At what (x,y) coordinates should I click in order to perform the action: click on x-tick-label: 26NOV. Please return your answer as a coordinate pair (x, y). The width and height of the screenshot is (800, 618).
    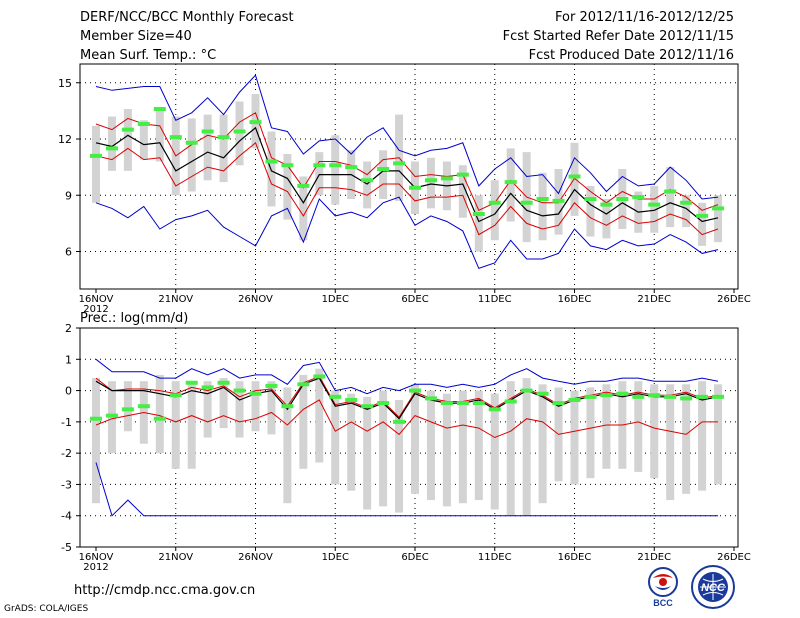
    Looking at the image, I should click on (255, 299).